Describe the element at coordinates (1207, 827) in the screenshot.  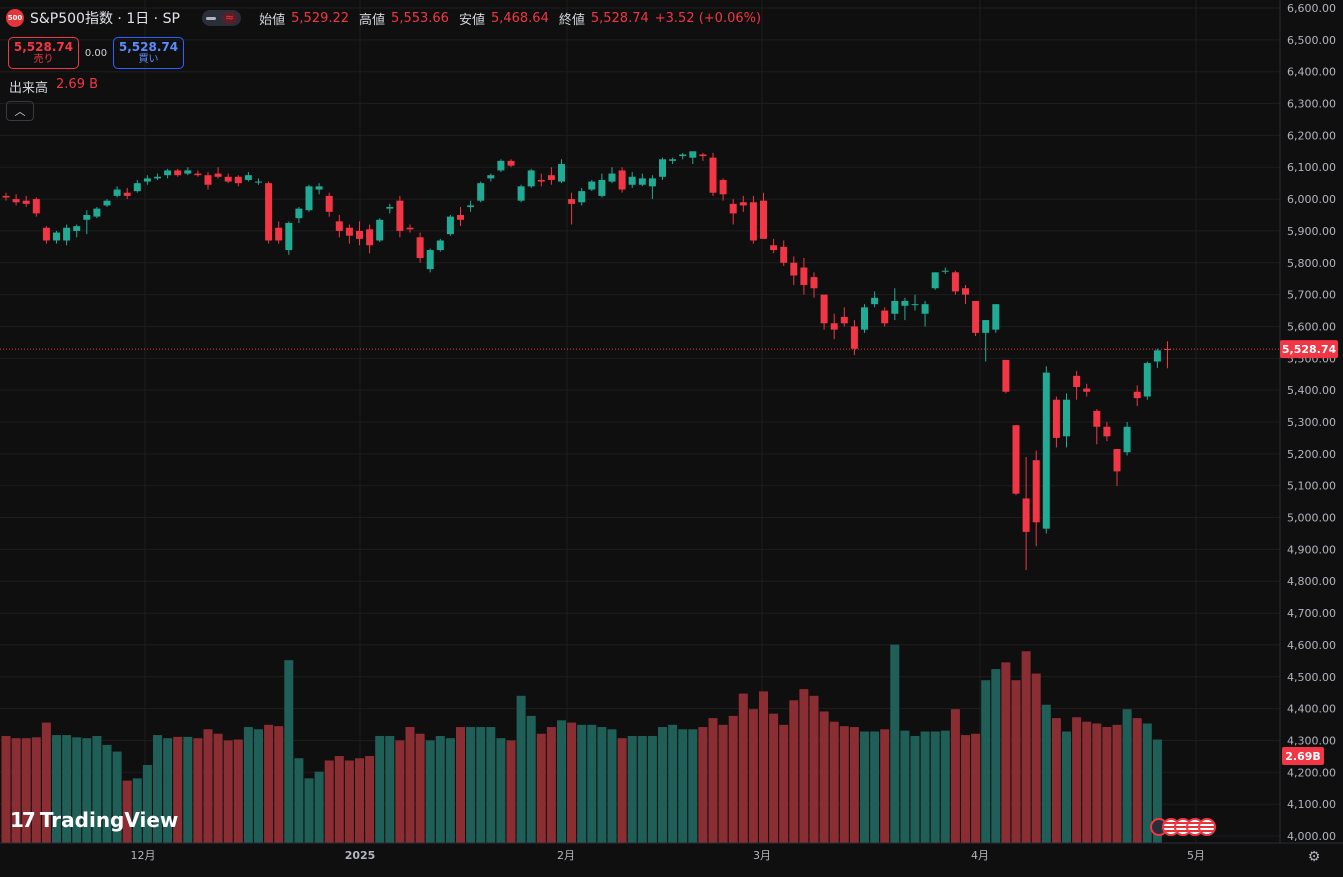
I see `us-flag-icon` at that location.